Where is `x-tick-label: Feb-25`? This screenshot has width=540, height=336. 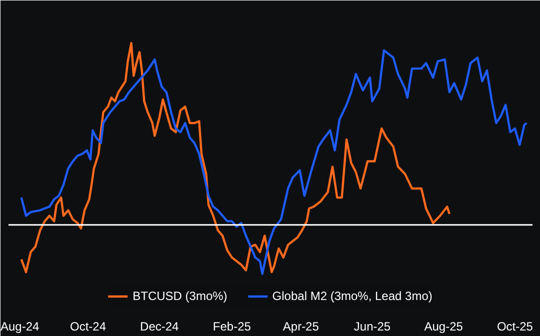 x-tick-label: Feb-25 is located at coordinates (232, 327).